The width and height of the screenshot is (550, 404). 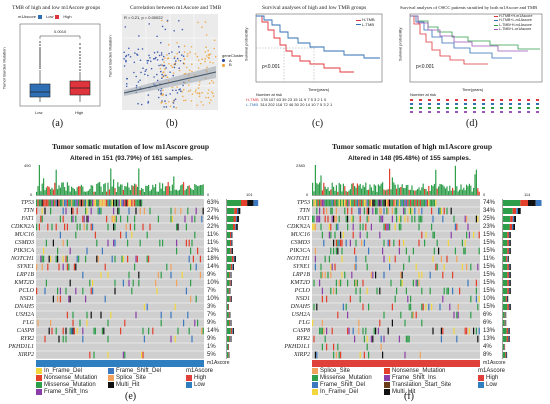 What do you see at coordinates (487, 323) in the screenshot?
I see `pct-label-flg: 6%` at bounding box center [487, 323].